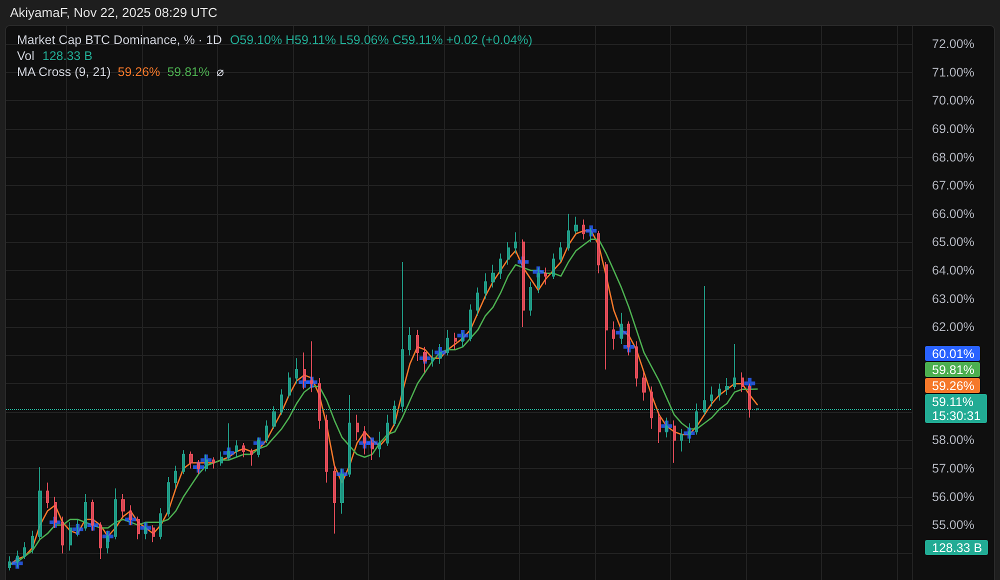  I want to click on text: 59.81%, so click(953, 370).